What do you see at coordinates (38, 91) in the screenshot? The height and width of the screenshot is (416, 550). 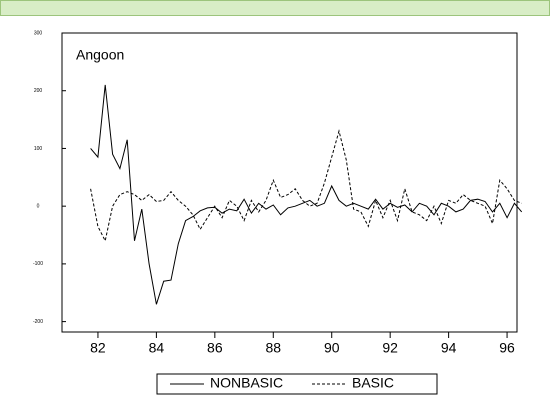 I see `y-tick-label: 200` at bounding box center [38, 91].